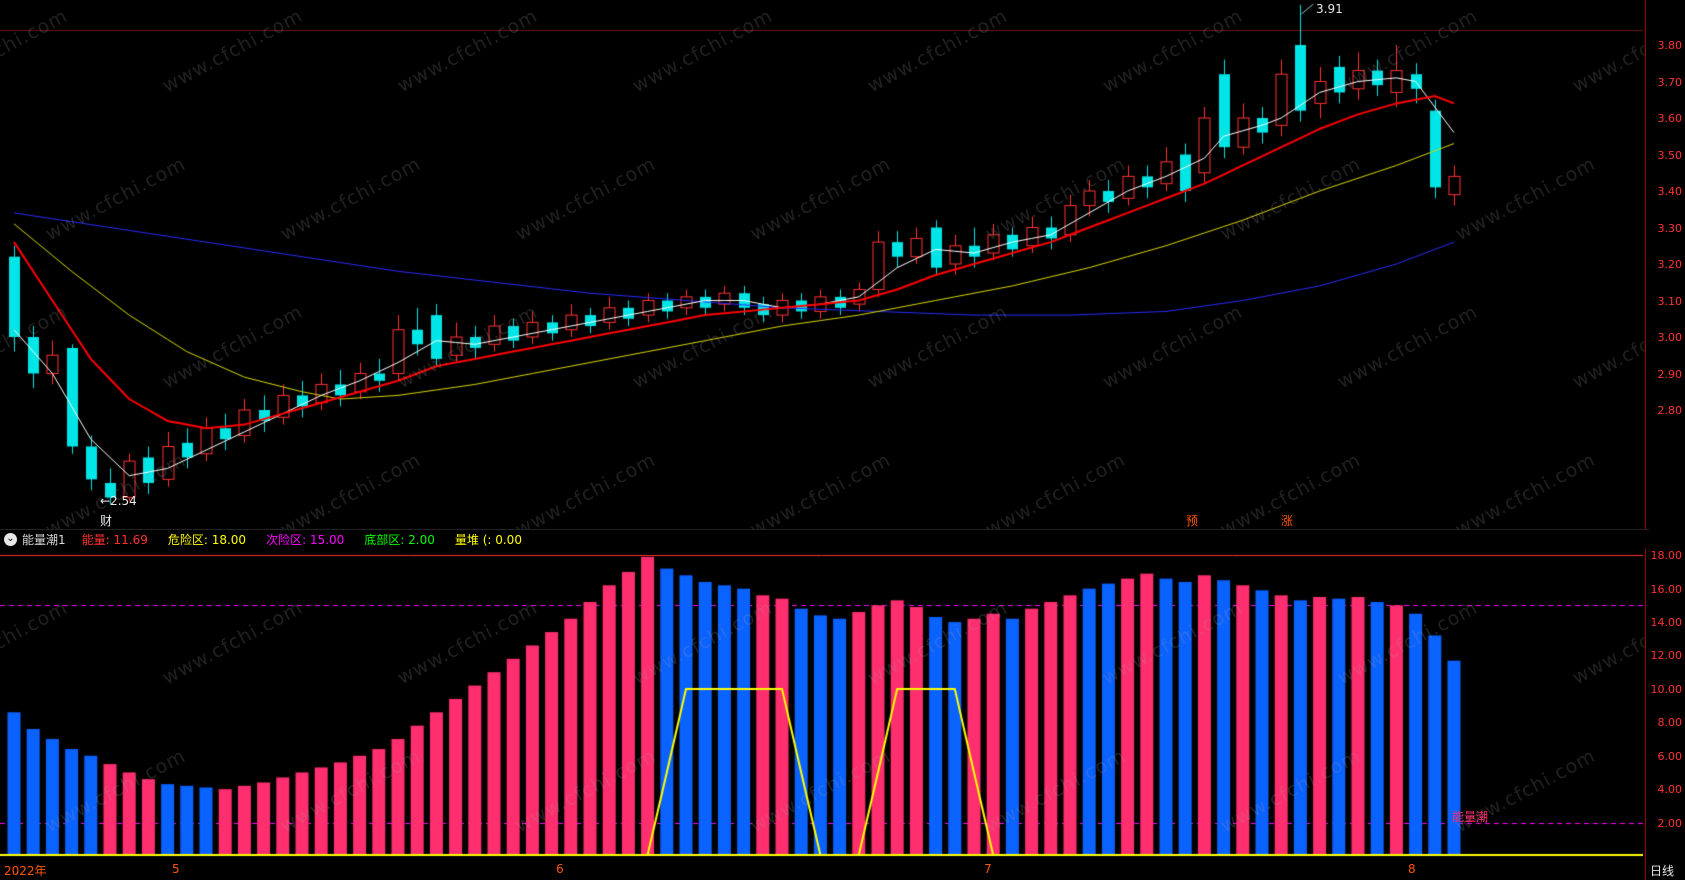 The height and width of the screenshot is (880, 1685). I want to click on price-axis-label: 3.00, so click(1670, 337).